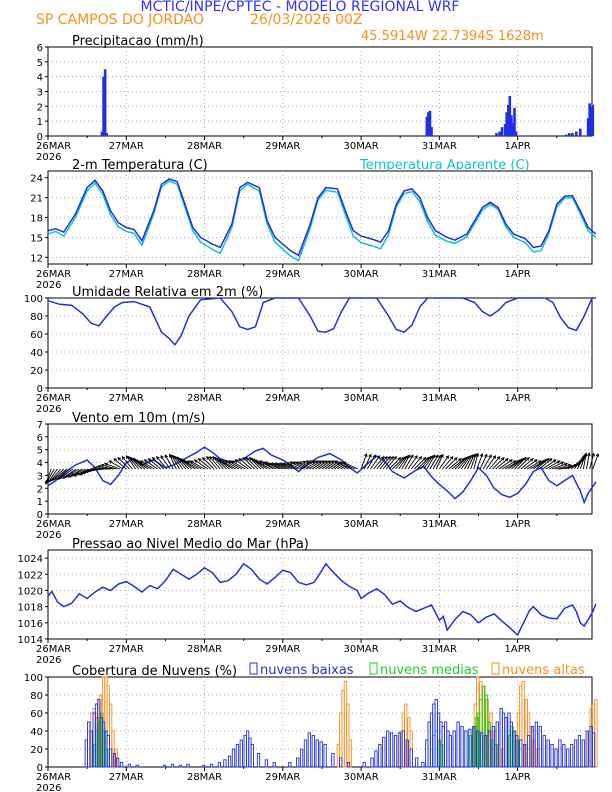 The height and width of the screenshot is (792, 612). Describe the element at coordinates (167, 292) in the screenshot. I see `panel-title: Umidade Relativa em 2m (%)` at that location.